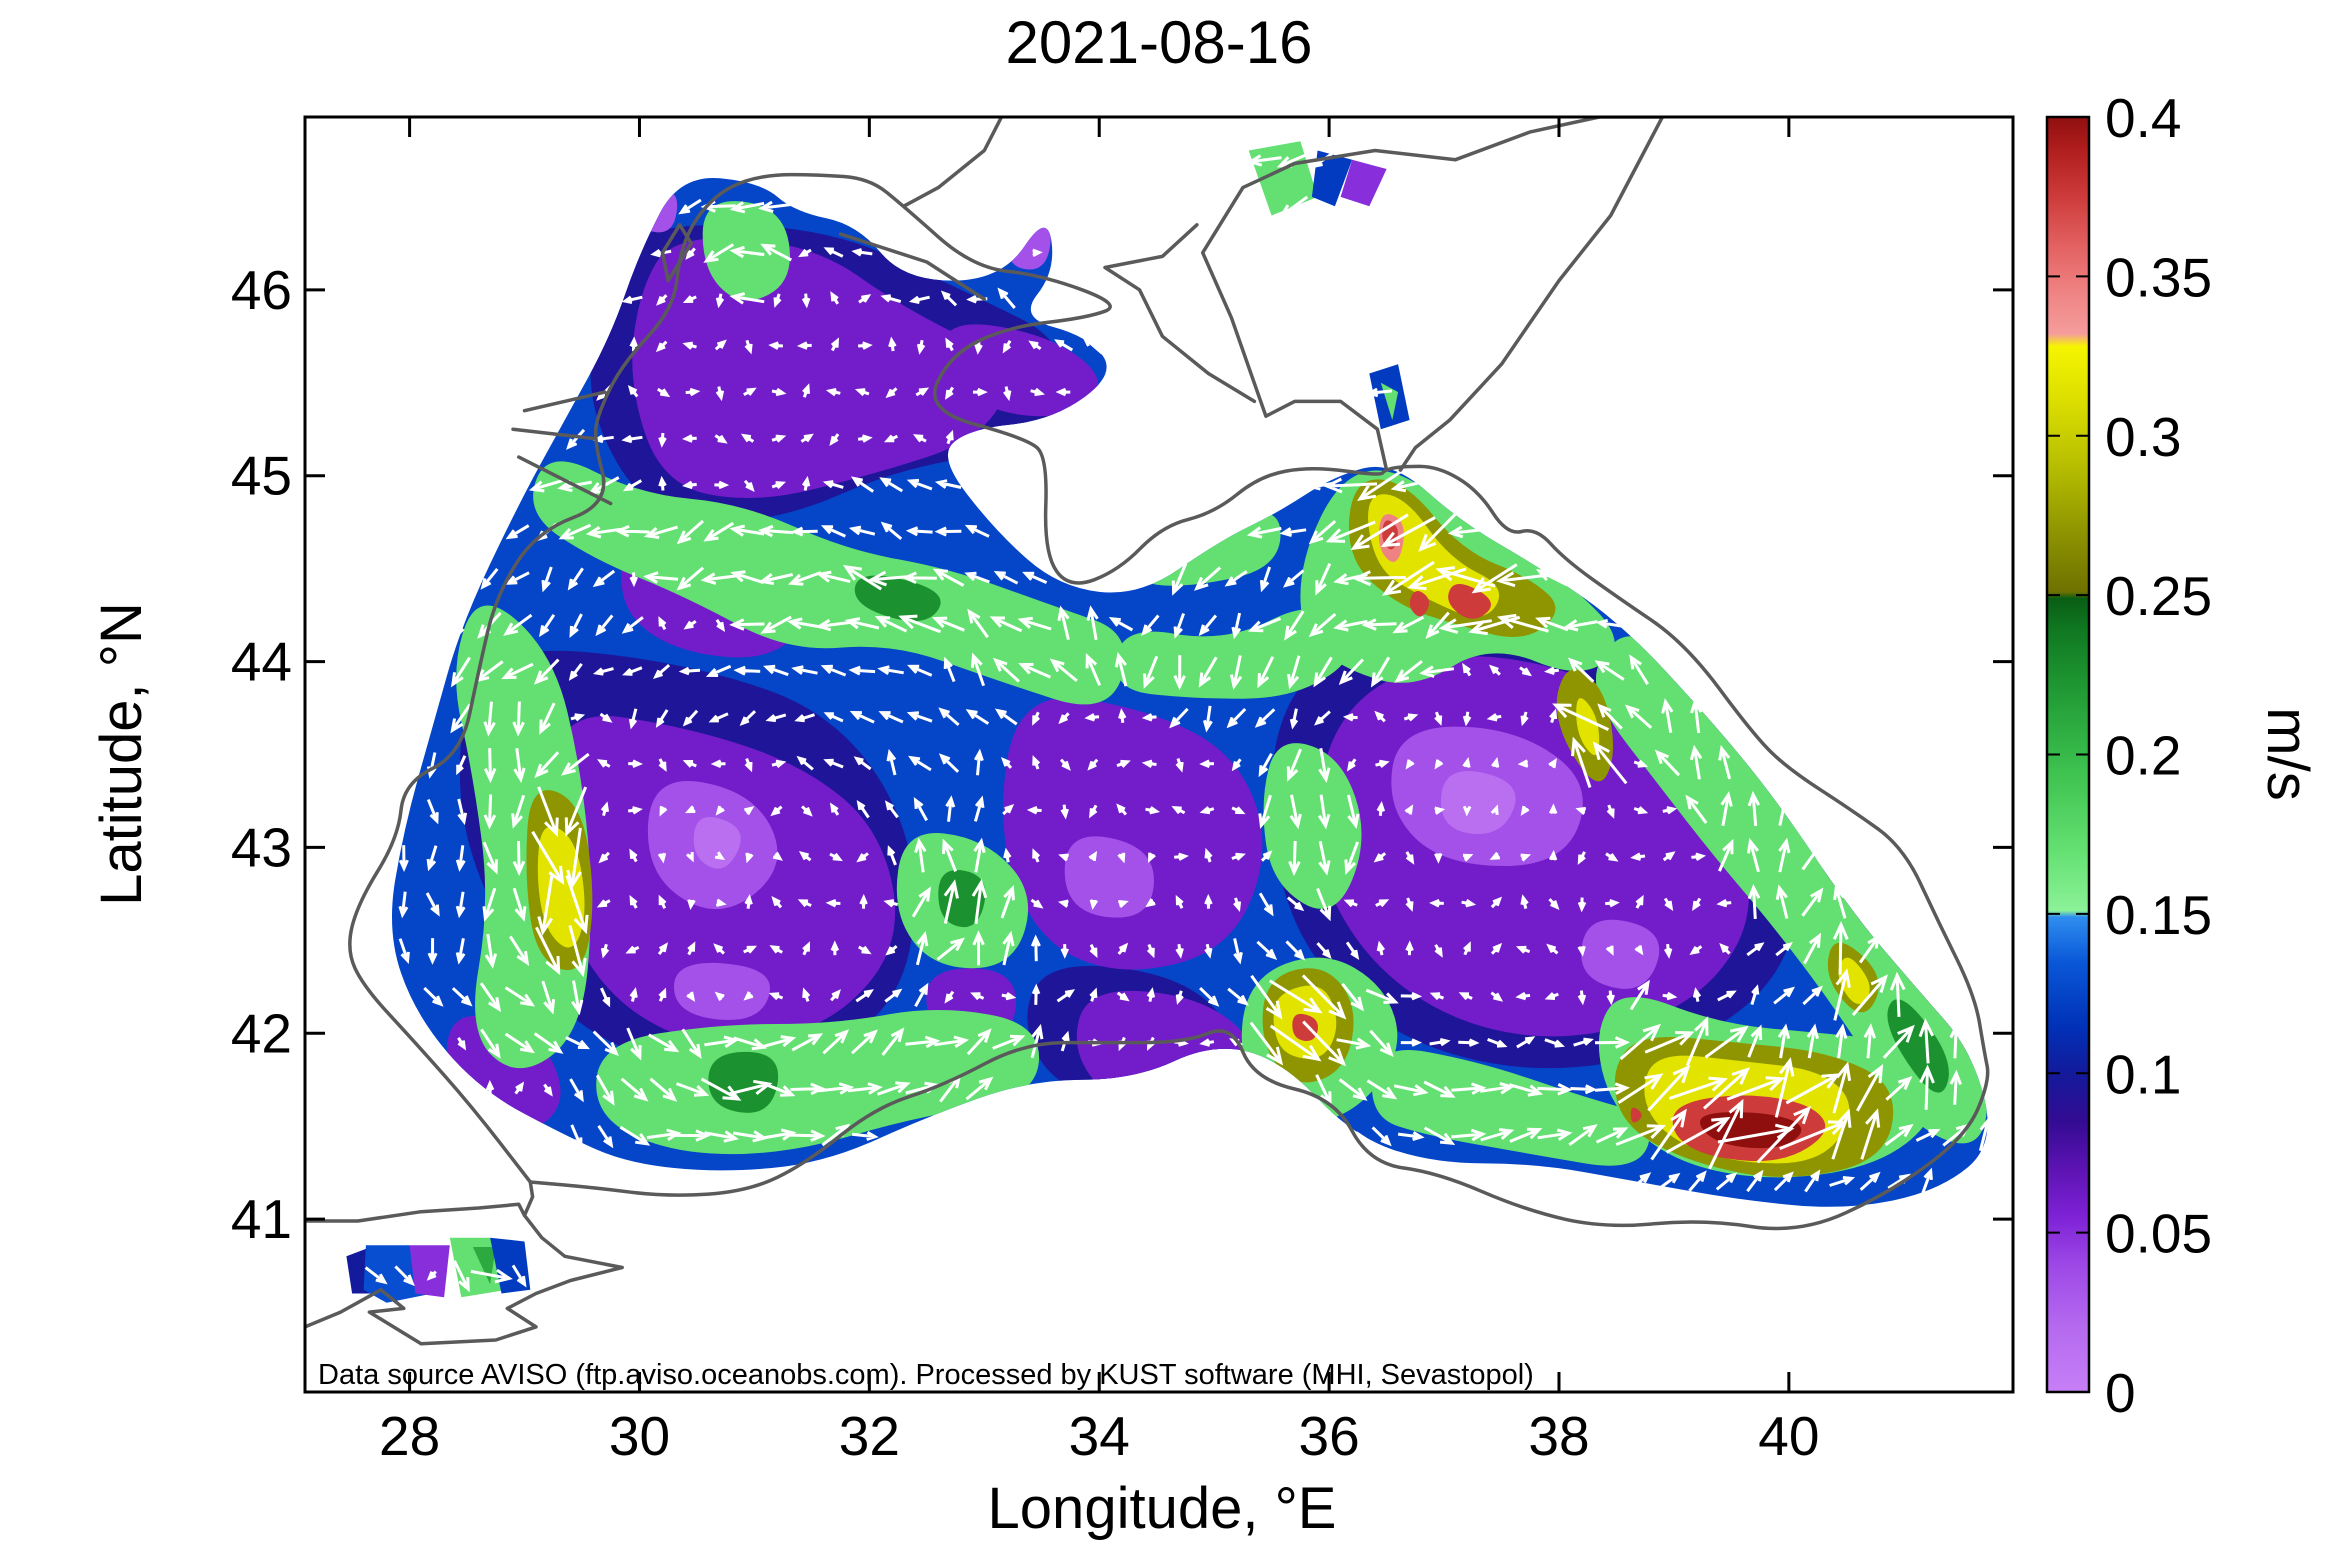 The image size is (2346, 1564). What do you see at coordinates (1788, 1436) in the screenshot?
I see `x-tick-label: 40` at bounding box center [1788, 1436].